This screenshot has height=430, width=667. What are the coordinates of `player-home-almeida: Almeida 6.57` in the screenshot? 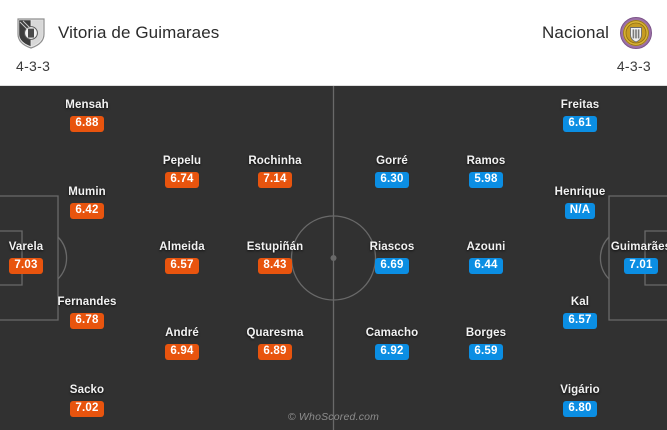 It's located at (182, 257).